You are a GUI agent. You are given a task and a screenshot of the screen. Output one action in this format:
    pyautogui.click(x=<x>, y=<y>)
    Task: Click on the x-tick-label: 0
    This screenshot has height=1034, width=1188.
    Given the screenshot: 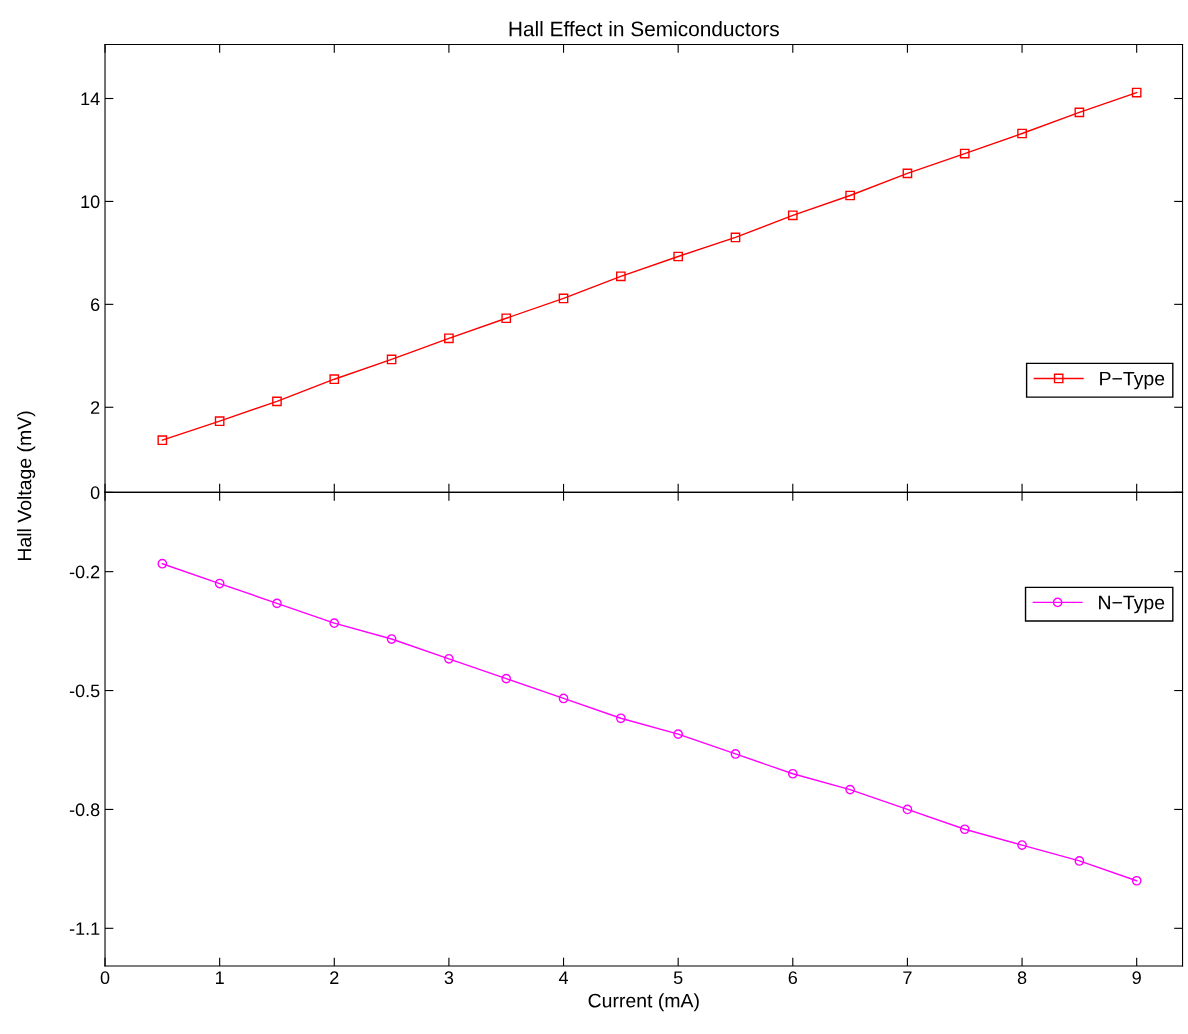 What is the action you would take?
    pyautogui.click(x=105, y=978)
    